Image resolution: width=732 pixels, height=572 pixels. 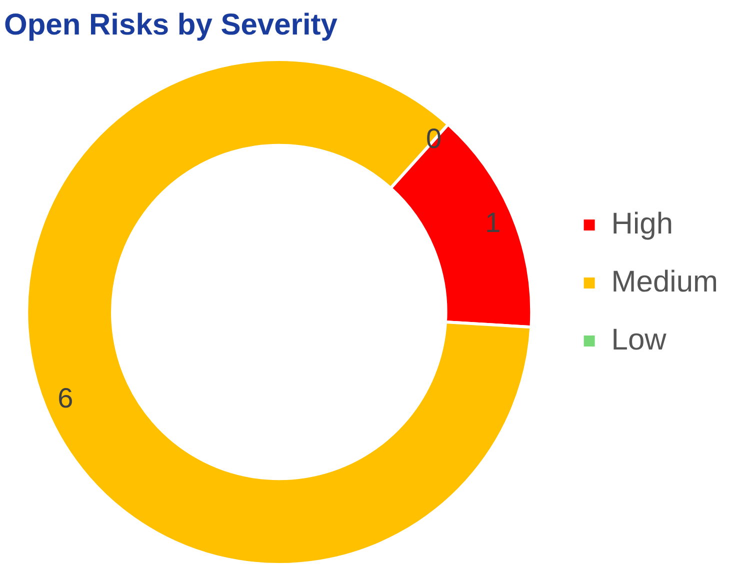 I want to click on legend-label: Medium, so click(x=664, y=281).